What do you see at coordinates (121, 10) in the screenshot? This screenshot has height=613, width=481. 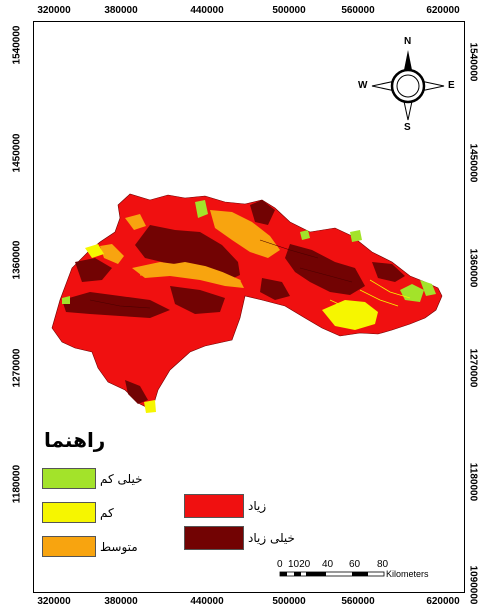 I see `top-tick-label: 380000` at bounding box center [121, 10].